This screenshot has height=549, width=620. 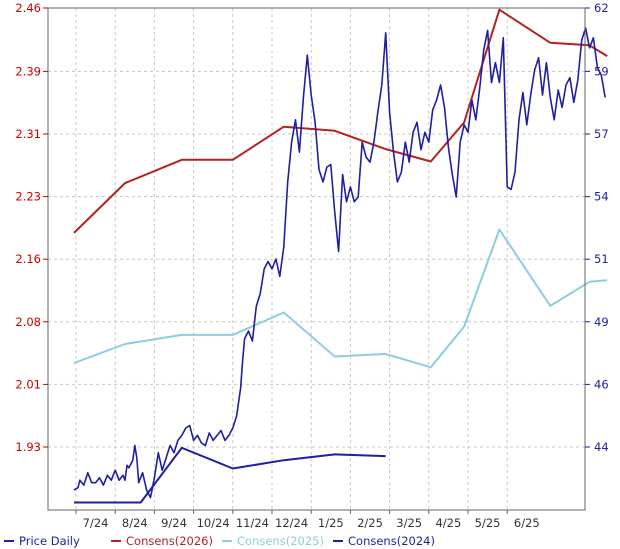 I want to click on right-tick-label: 44, so click(x=601, y=447).